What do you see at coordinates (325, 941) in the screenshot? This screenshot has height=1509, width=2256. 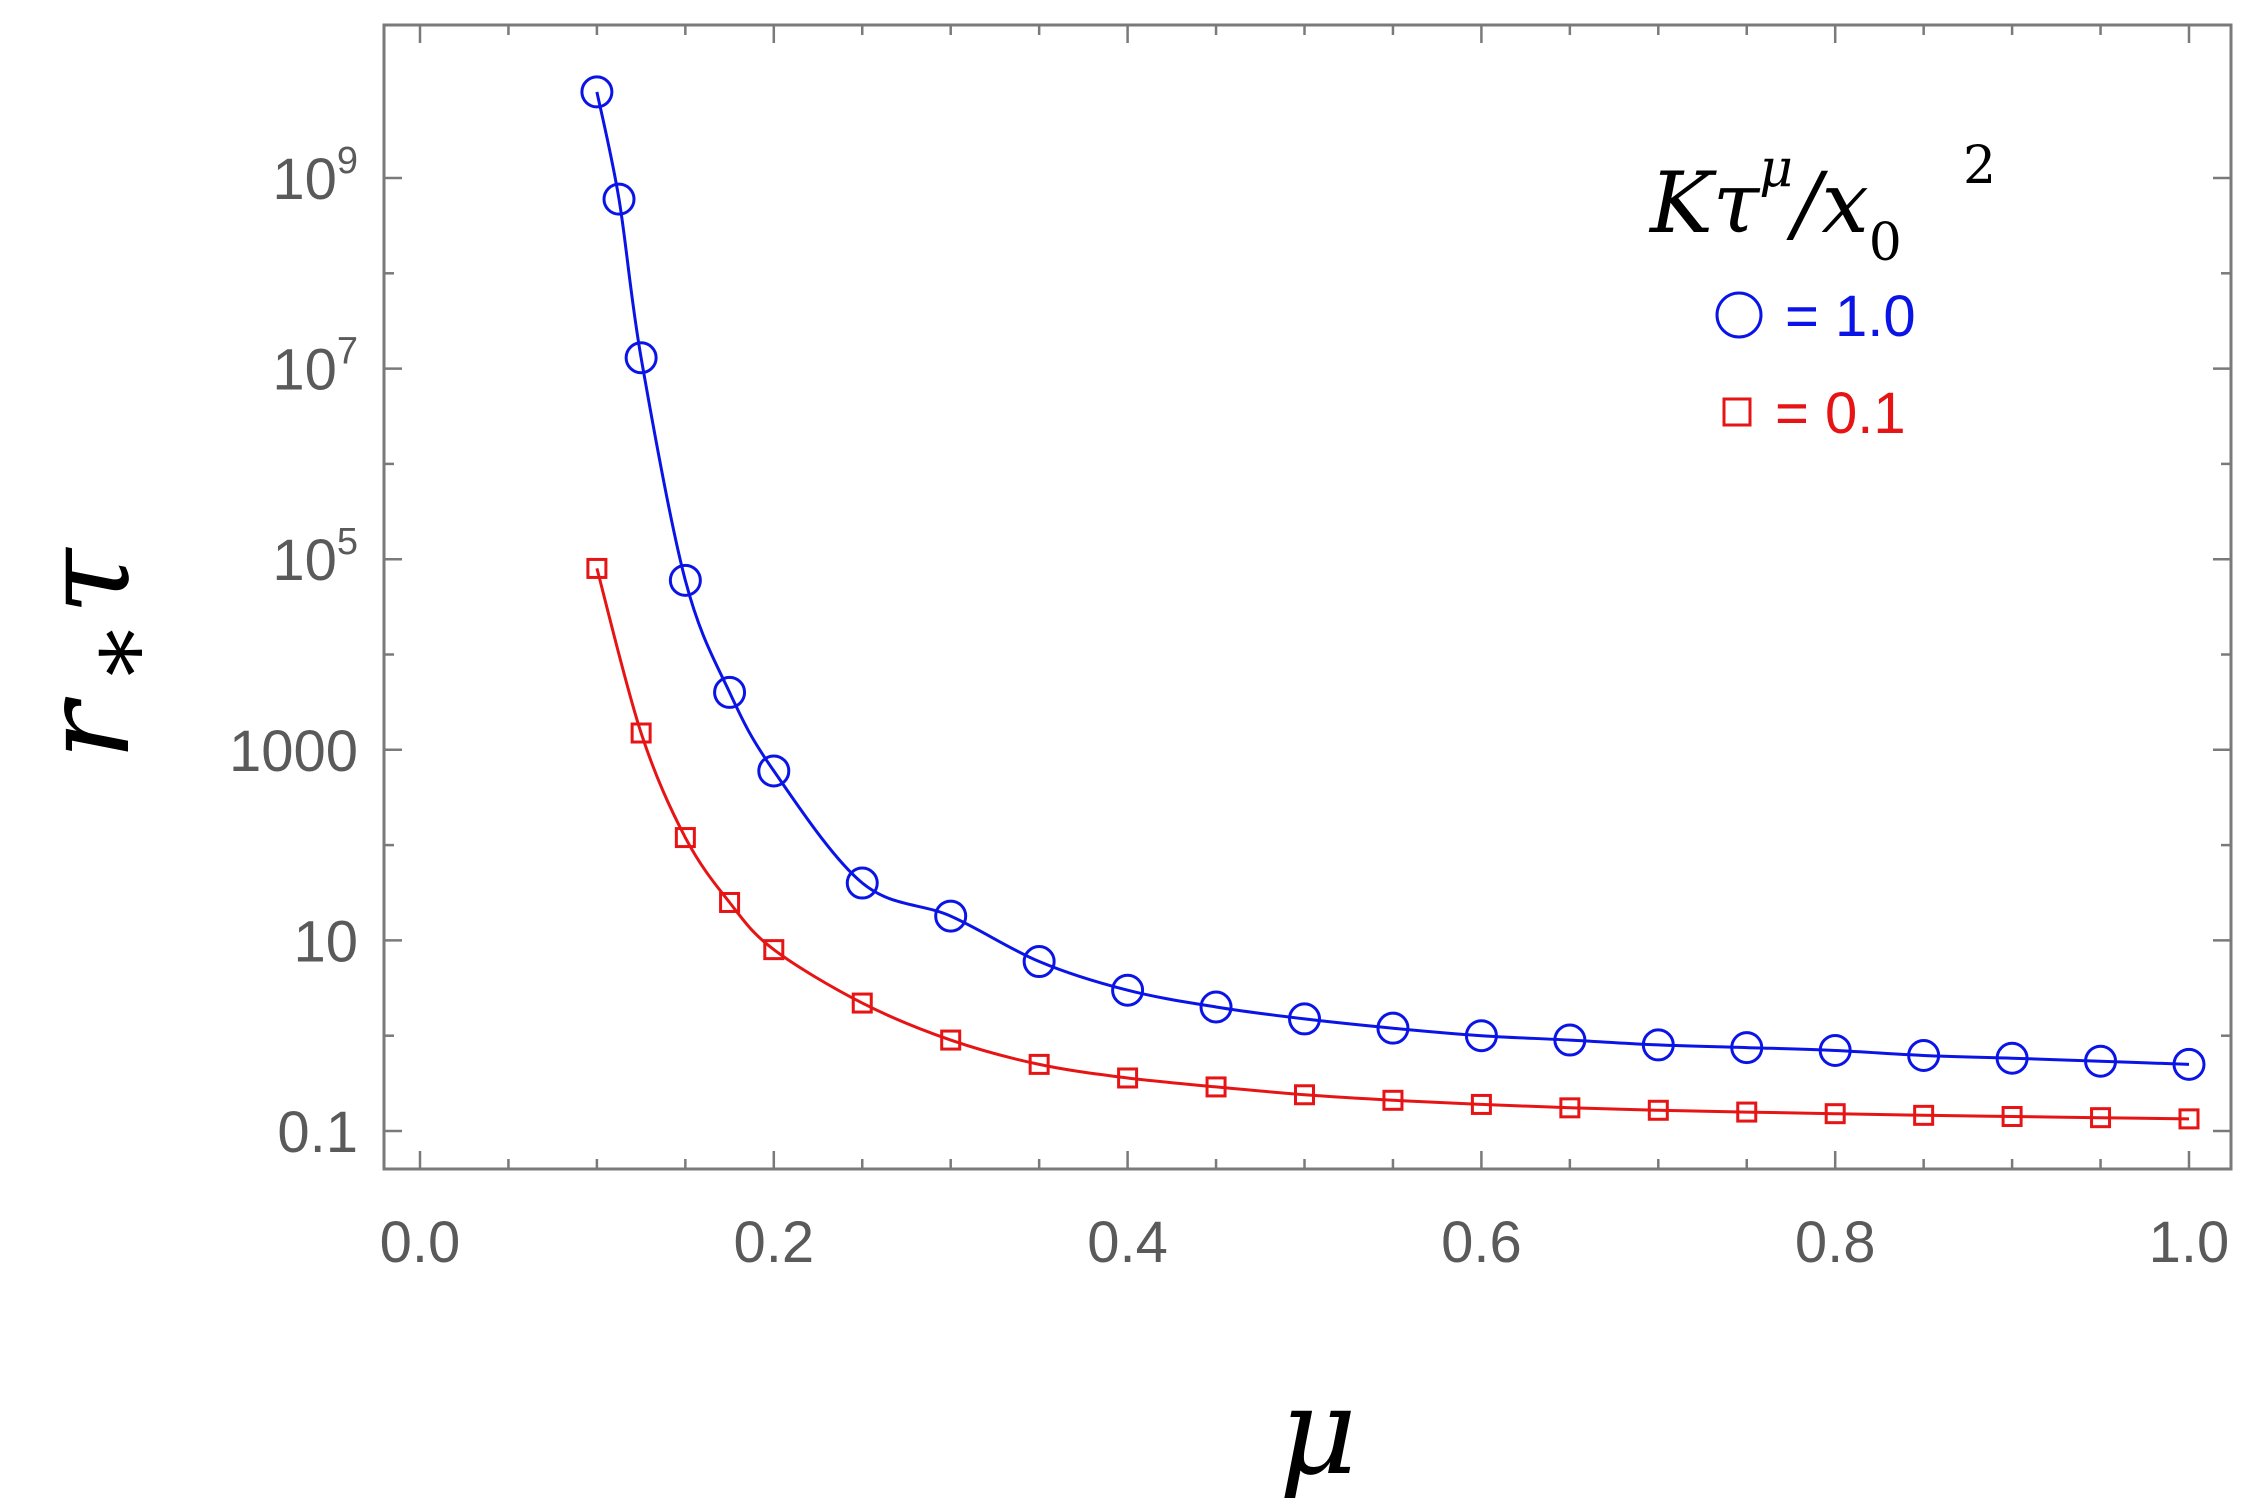 I see `y-tick-label: 10` at bounding box center [325, 941].